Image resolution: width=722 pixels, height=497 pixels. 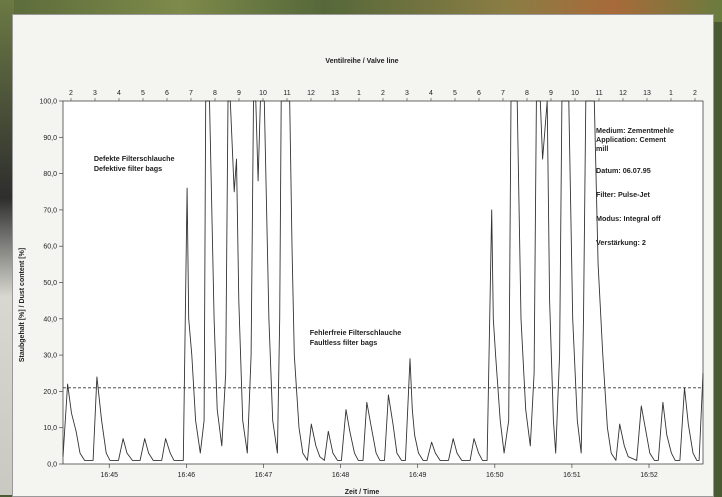 What do you see at coordinates (50, 392) in the screenshot?
I see `y-tick-label: 20,0` at bounding box center [50, 392].